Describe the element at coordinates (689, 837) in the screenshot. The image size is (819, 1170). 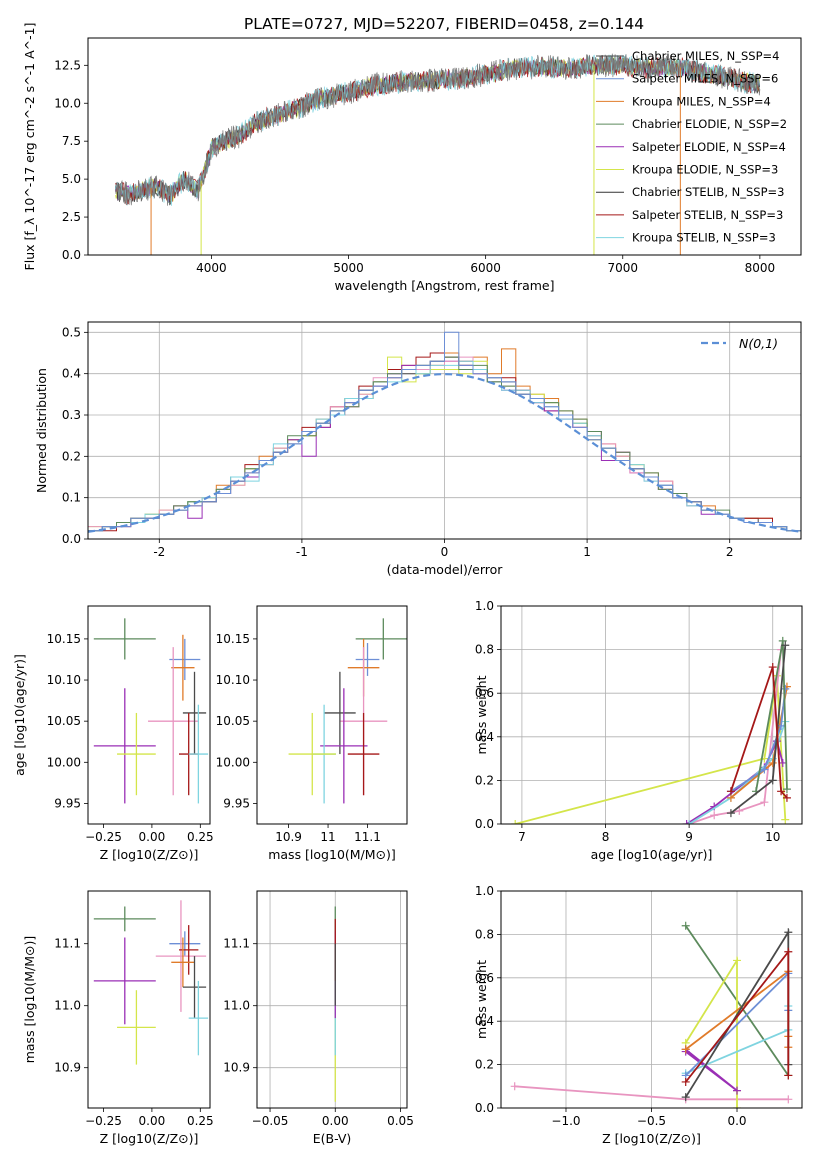
I see `x-tick-label: 9` at that location.